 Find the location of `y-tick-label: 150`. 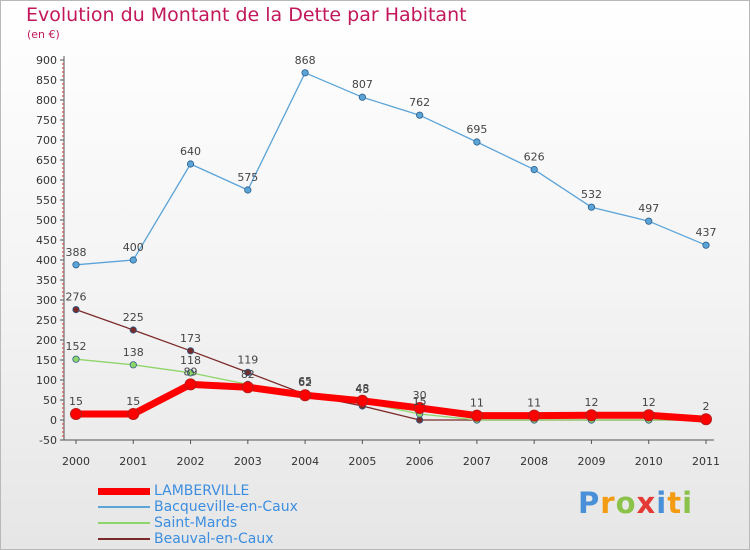

y-tick-label: 150 is located at coordinates (46, 360).